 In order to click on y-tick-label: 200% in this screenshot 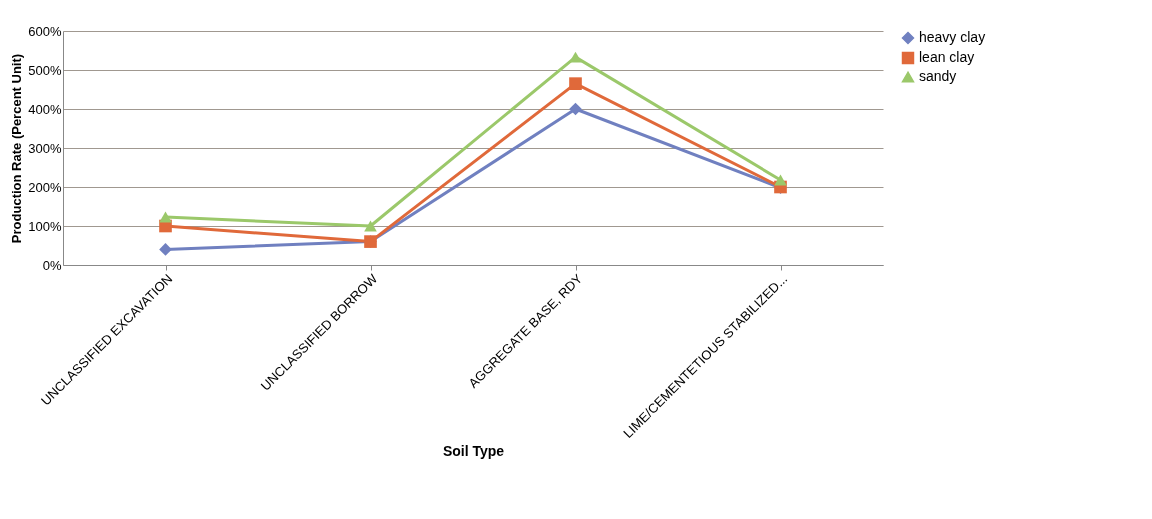, I will do `click(45, 187)`.